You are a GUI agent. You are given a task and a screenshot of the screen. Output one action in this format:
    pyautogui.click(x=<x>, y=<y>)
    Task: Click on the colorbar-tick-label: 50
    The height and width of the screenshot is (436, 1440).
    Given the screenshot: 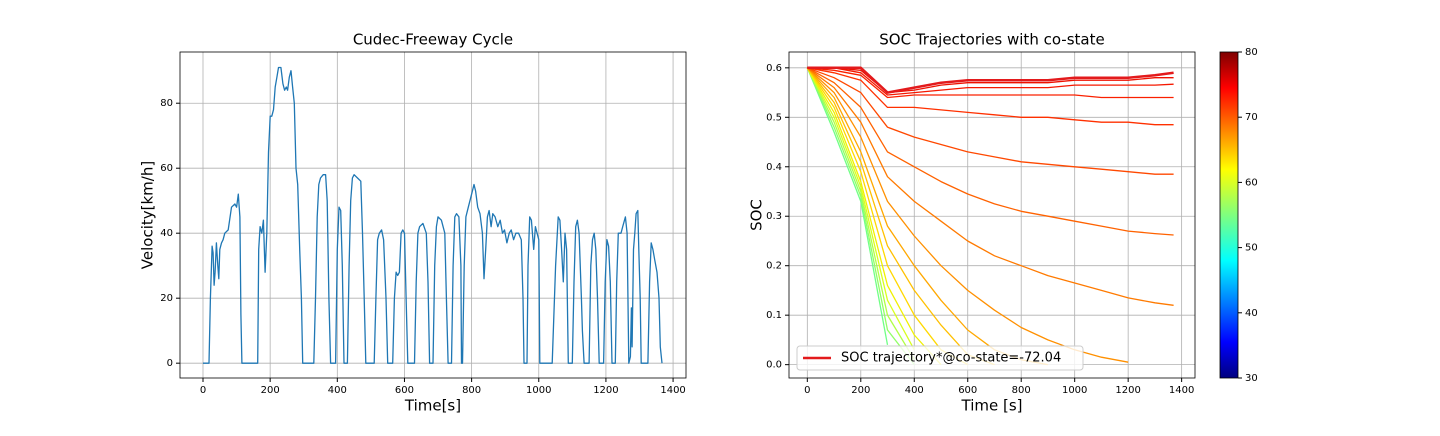 What is the action you would take?
    pyautogui.click(x=1251, y=248)
    